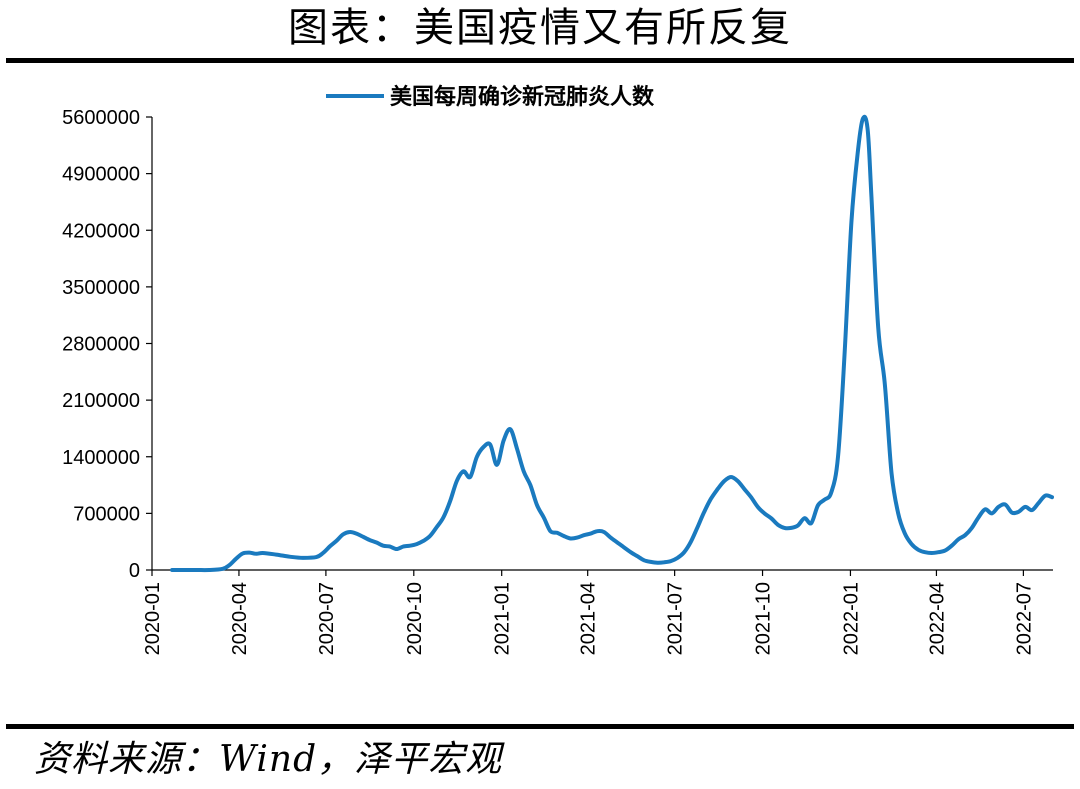 Image resolution: width=1080 pixels, height=789 pixels. What do you see at coordinates (937, 618) in the screenshot?
I see `x-tick-label: 2022-04` at bounding box center [937, 618].